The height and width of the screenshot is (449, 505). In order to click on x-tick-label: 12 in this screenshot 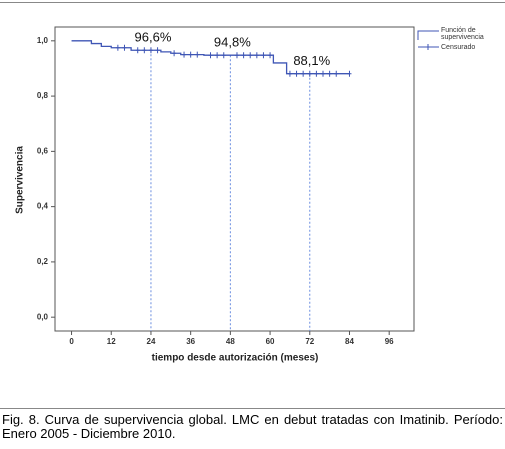, I will do `click(111, 341)`.